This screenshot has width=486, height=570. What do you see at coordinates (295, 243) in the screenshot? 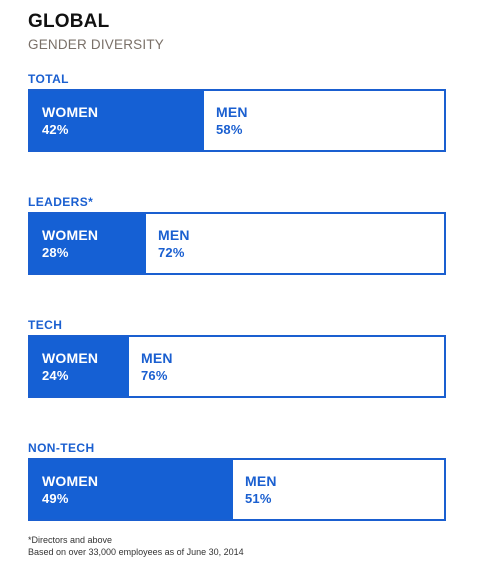
I see `bar-segment-men-leaders: MEN 72%` at bounding box center [295, 243].